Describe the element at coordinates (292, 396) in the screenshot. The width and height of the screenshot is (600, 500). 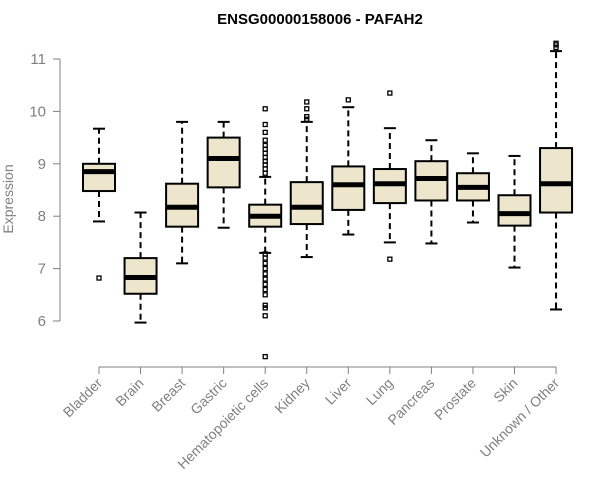
I see `x-tick-label: Kidney` at that location.